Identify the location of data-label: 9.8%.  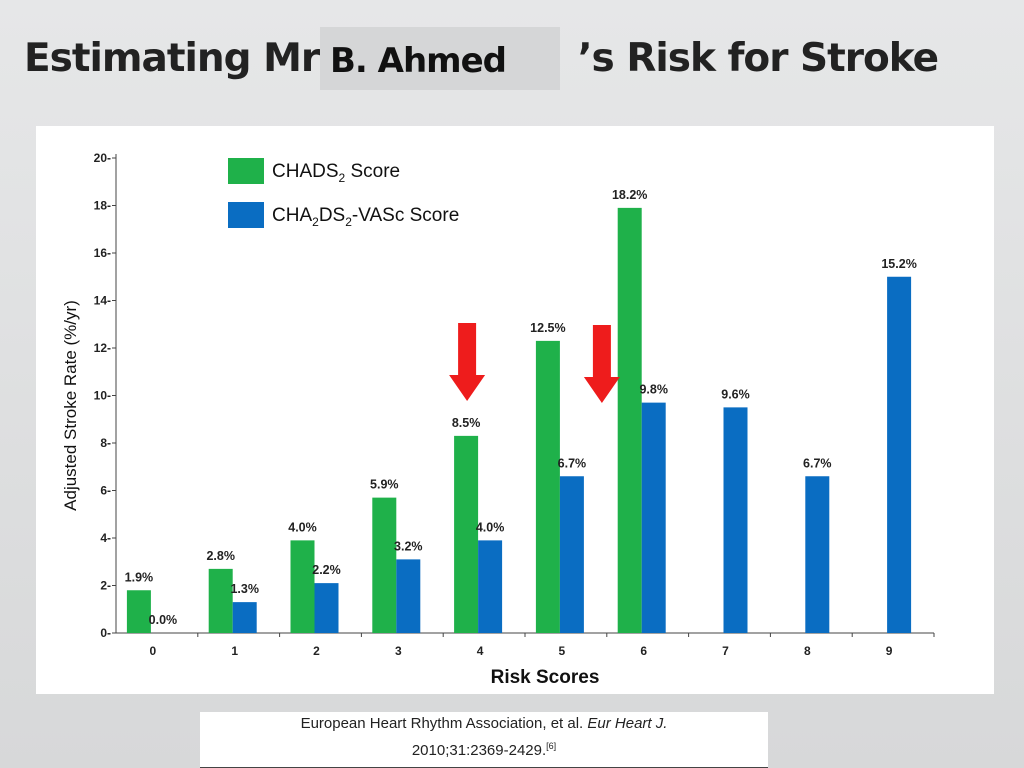
(653, 390).